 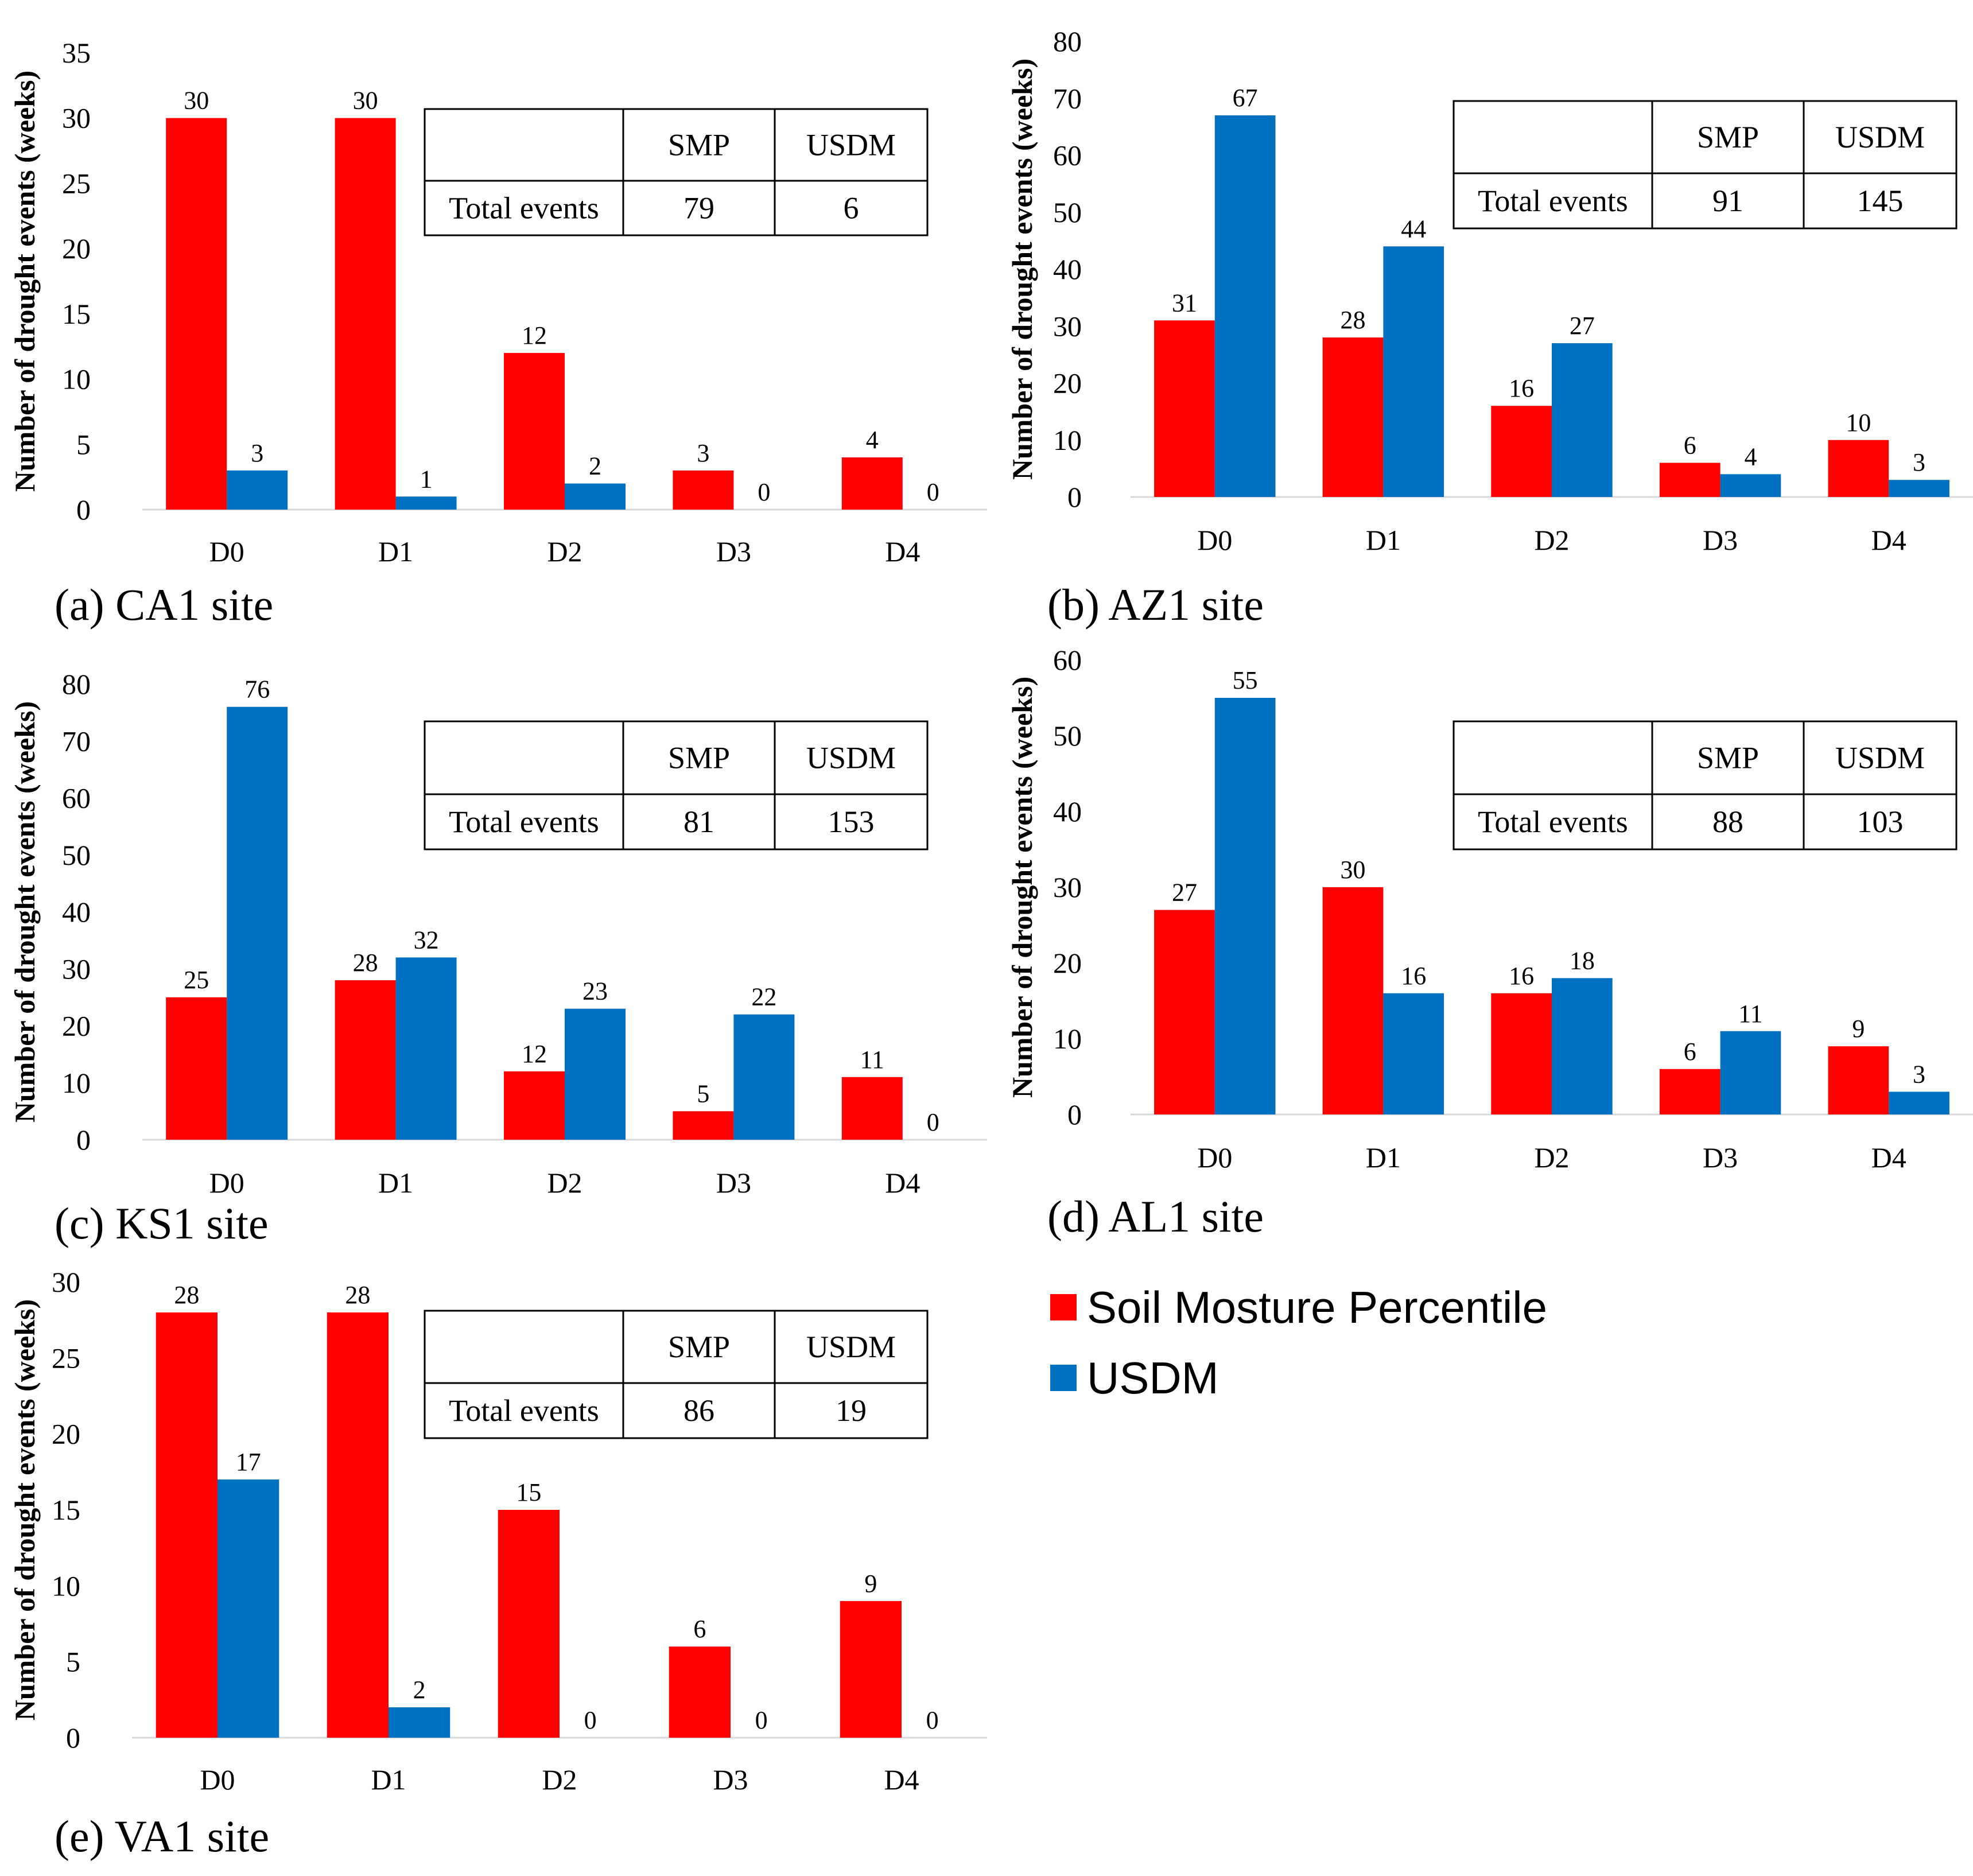 What do you see at coordinates (595, 991) in the screenshot?
I see `data-label: 23` at bounding box center [595, 991].